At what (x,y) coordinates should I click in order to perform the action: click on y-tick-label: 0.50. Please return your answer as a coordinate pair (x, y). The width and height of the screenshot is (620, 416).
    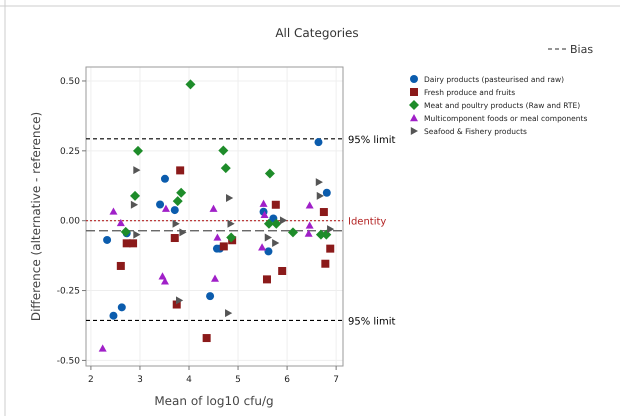
    Looking at the image, I should click on (70, 81).